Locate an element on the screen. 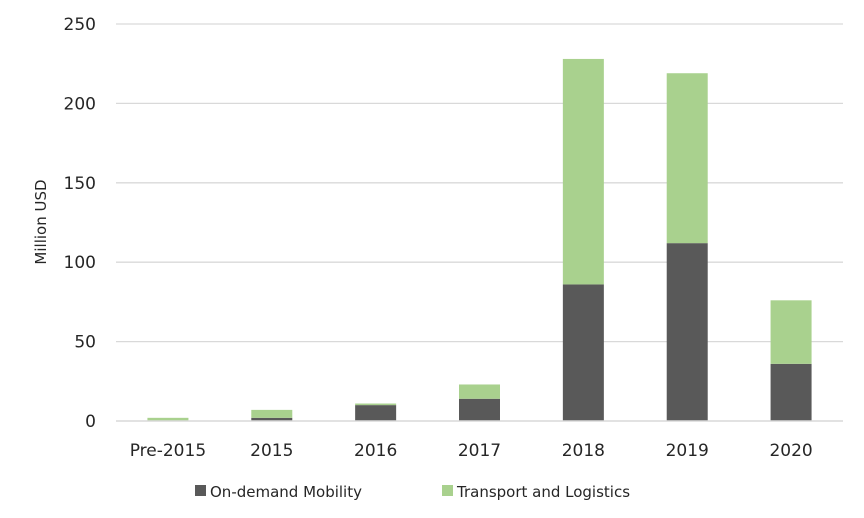  y-tick-label: 100 is located at coordinates (80, 263).